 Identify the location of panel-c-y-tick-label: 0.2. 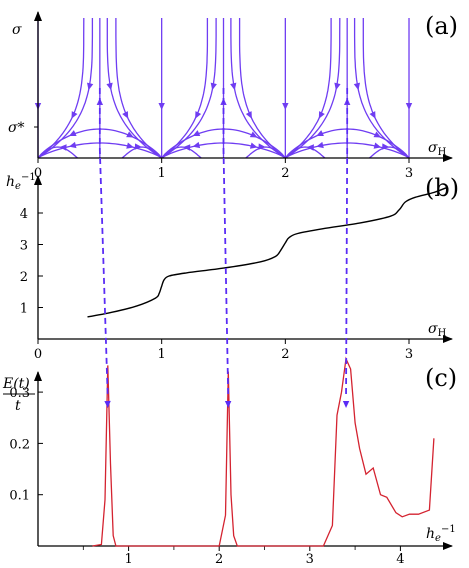
(19, 444).